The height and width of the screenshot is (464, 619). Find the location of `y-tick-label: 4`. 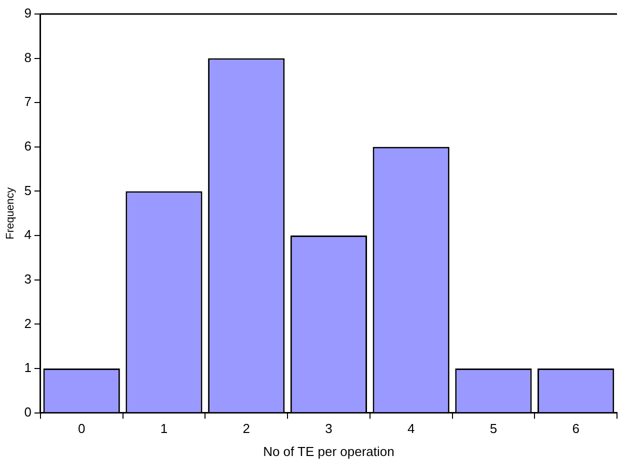

y-tick-label: 4 is located at coordinates (28, 234).